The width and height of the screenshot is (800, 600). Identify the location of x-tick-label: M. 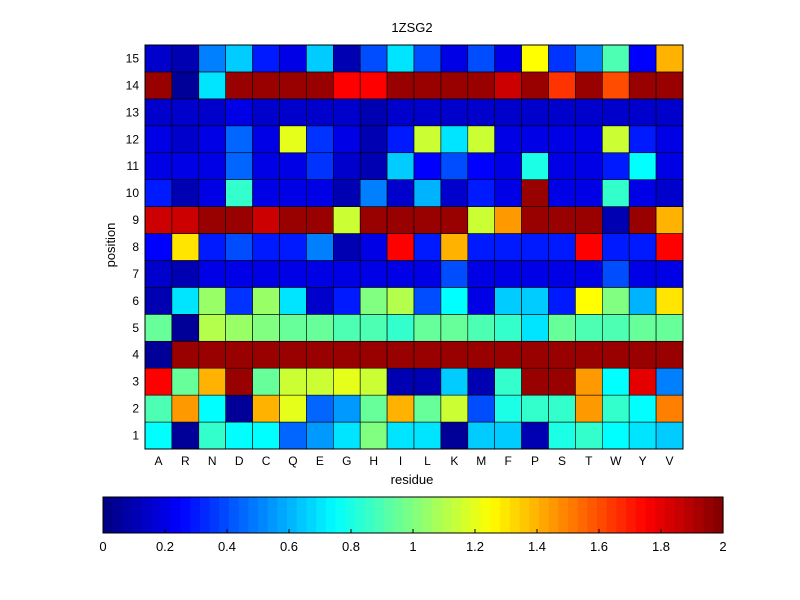
(481, 461).